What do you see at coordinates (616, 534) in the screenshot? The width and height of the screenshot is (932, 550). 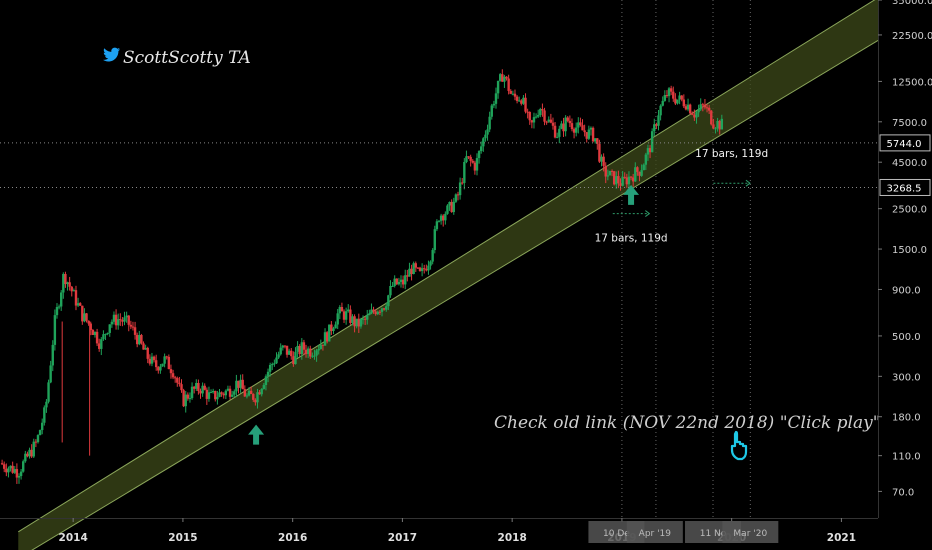 I see `date-marker-label: 10 De` at bounding box center [616, 534].